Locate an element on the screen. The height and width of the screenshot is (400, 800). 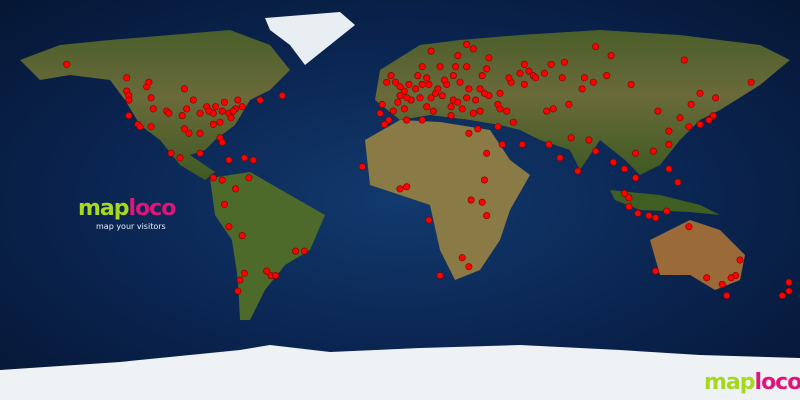
corner-logo-part-map: map is located at coordinates (730, 382).